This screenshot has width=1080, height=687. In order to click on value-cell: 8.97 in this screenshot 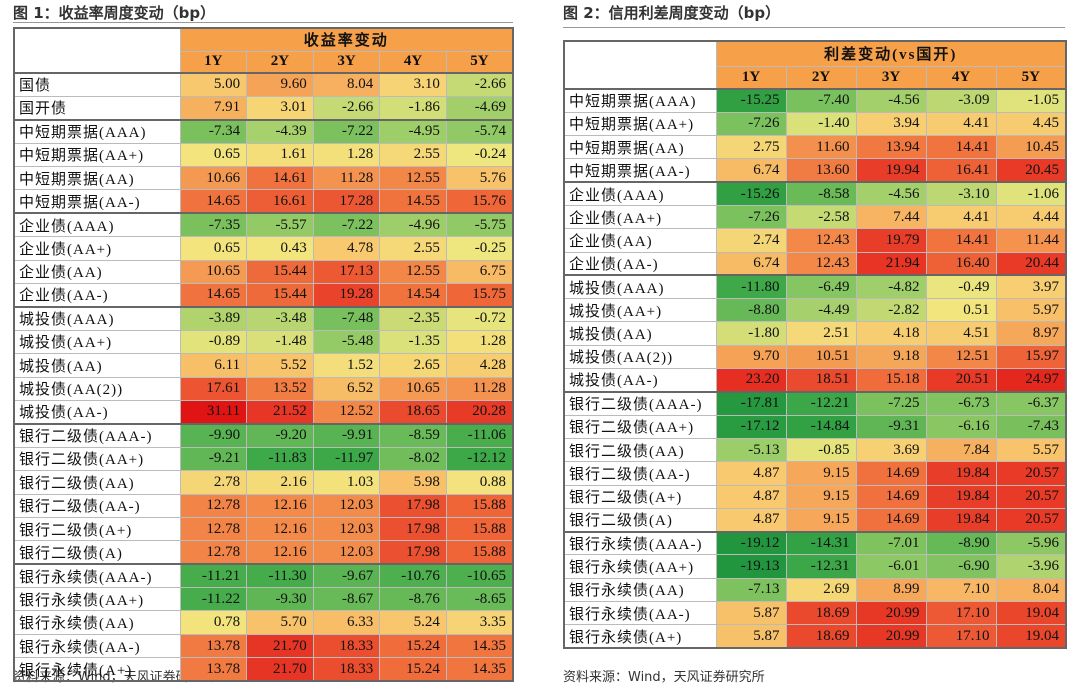, I will do `click(1031, 333)`.